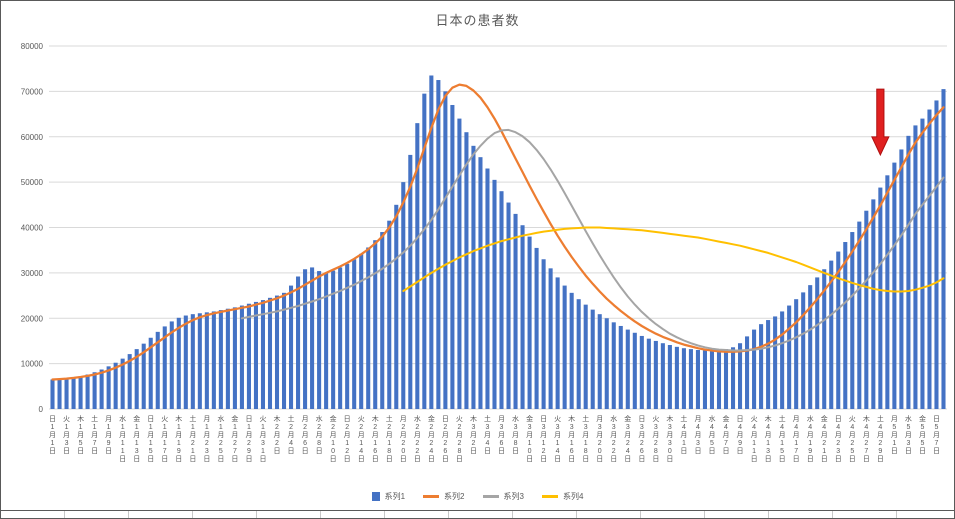 This screenshot has width=955, height=519. I want to click on svg-text: 20000, so click(32, 318).